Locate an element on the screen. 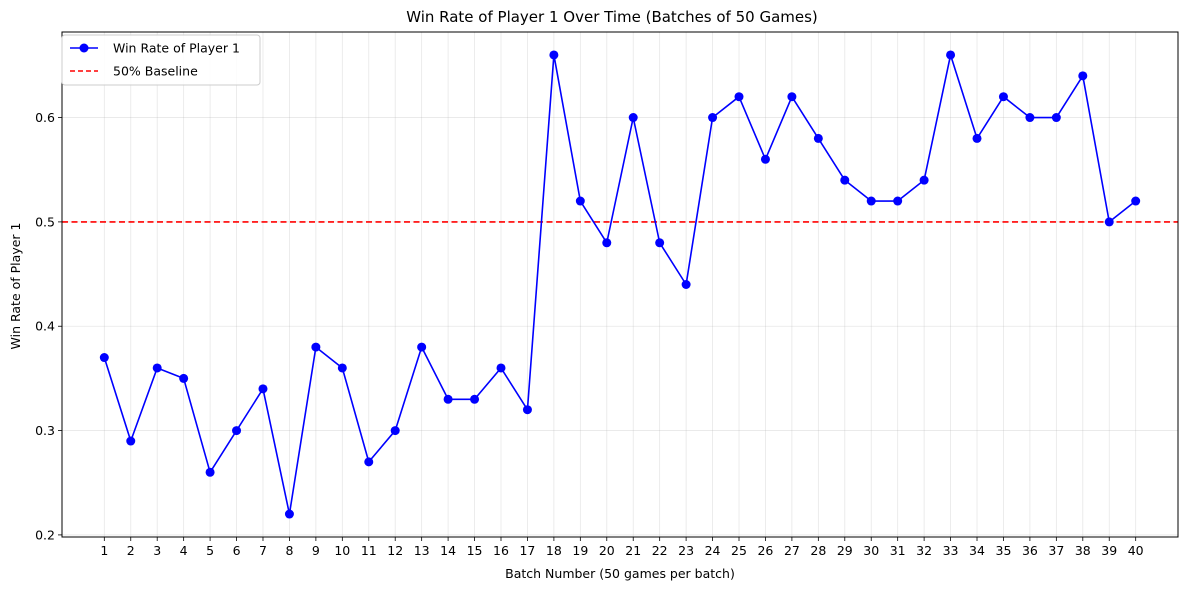 The image size is (1189, 590). legend-series-marker is located at coordinates (84, 48).